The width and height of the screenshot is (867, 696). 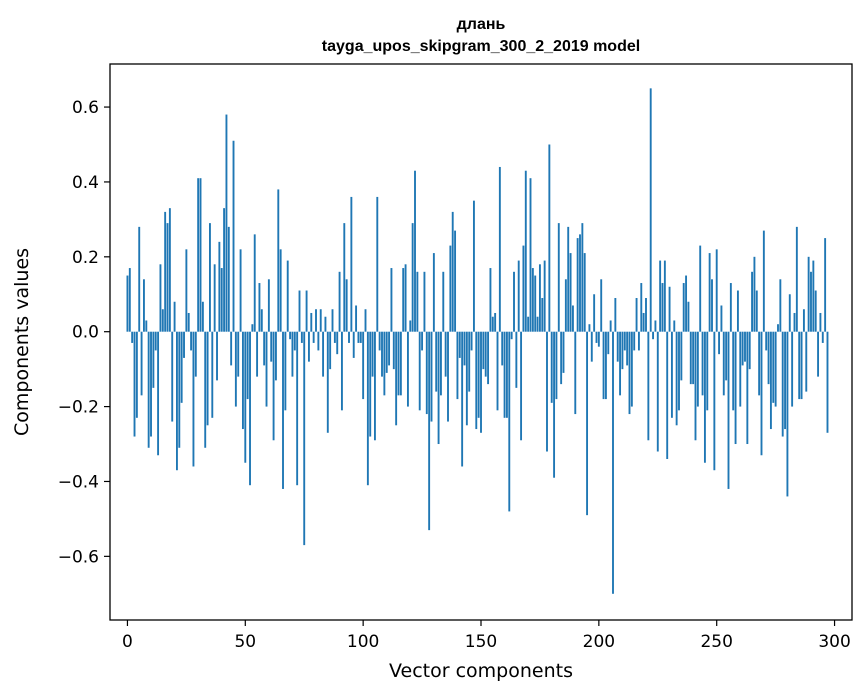 What do you see at coordinates (363, 642) in the screenshot?
I see `x-tick-label: 100` at bounding box center [363, 642].